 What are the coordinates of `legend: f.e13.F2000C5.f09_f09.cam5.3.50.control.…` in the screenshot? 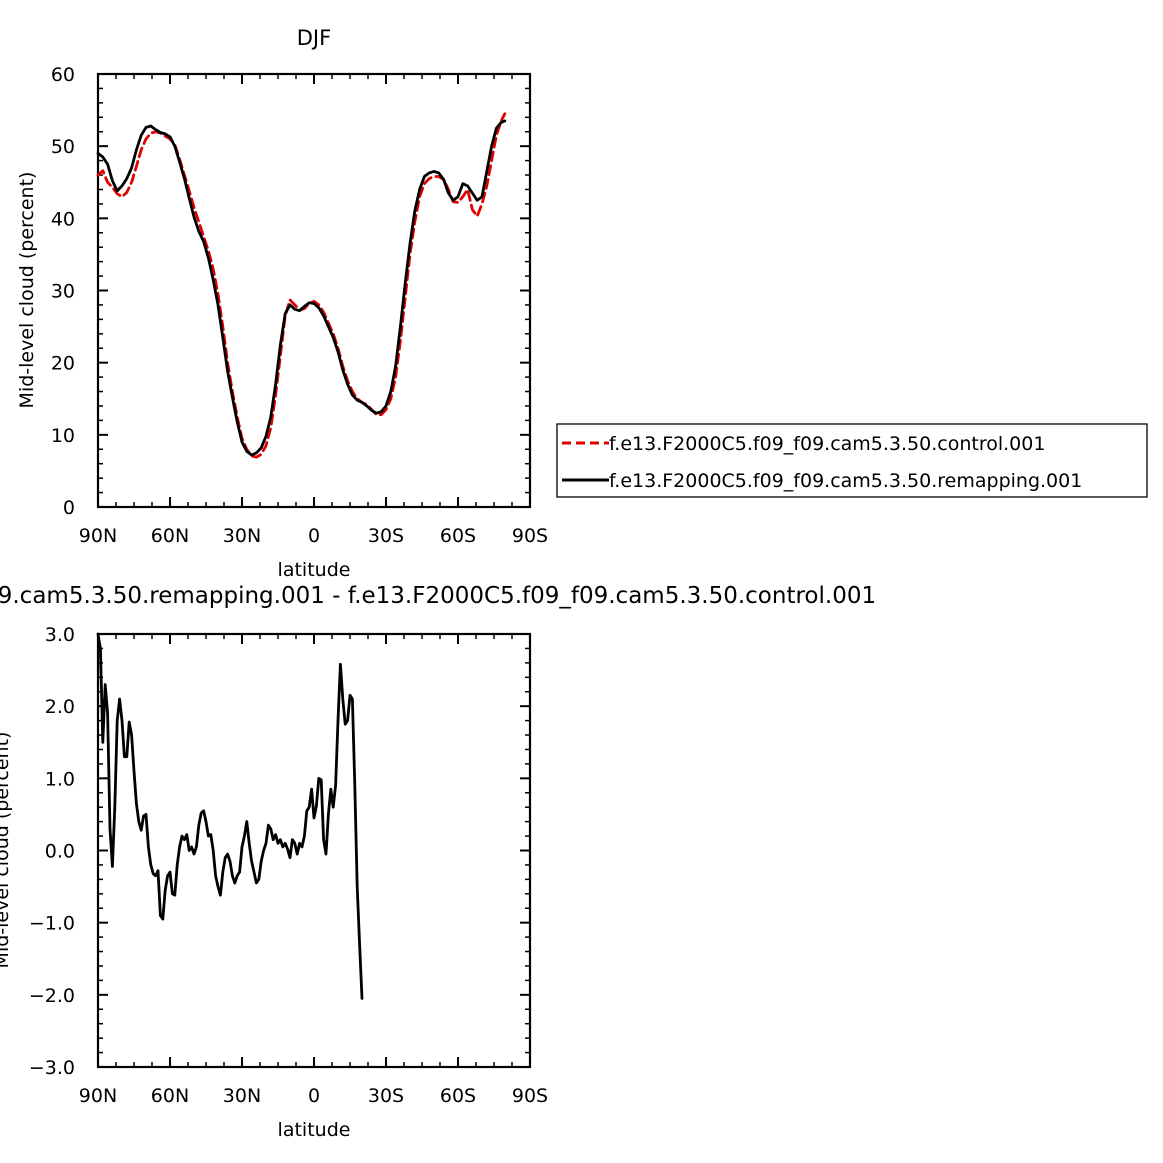 It's located at (852, 460).